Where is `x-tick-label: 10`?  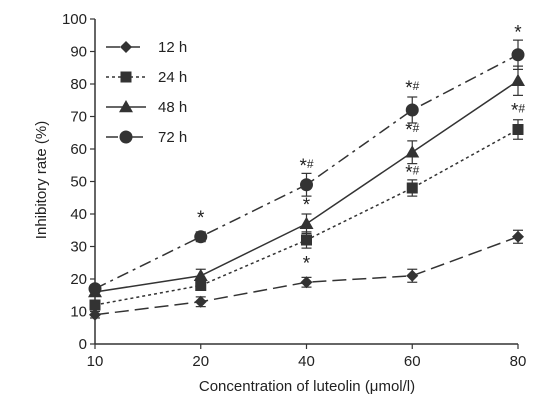 x-tick-label: 10 is located at coordinates (95, 361).